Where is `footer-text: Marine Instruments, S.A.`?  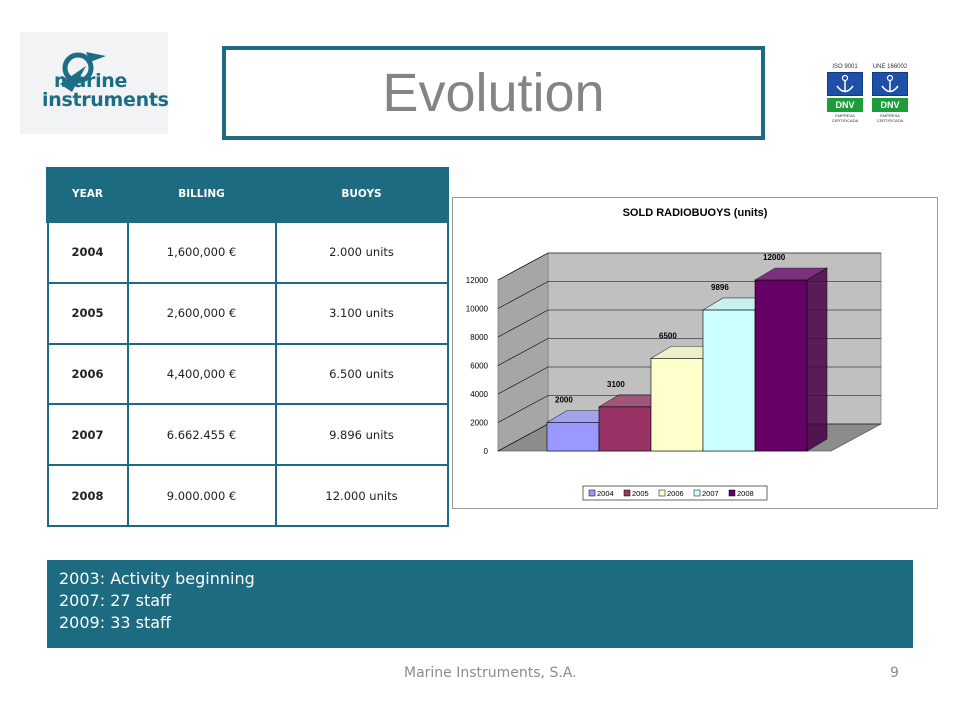
footer-text: Marine Instruments, S.A. is located at coordinates (490, 673).